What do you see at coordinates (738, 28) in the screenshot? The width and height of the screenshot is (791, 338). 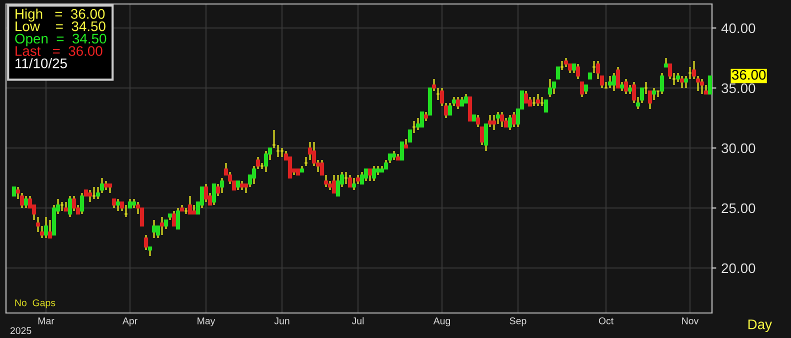 I see `y-tick-label: 40.00` at bounding box center [738, 28].